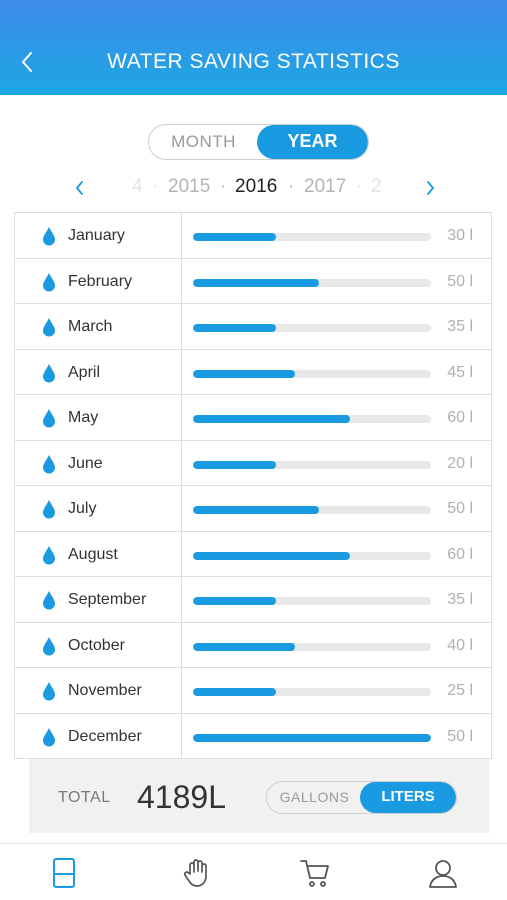 The width and height of the screenshot is (507, 900). I want to click on usage-value: 45 l, so click(460, 372).